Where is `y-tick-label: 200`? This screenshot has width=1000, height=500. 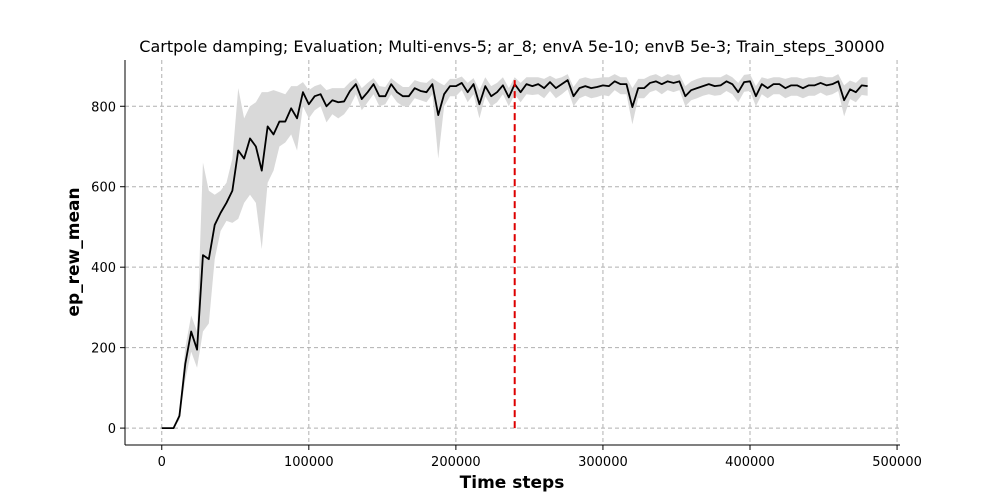 y-tick-label: 200 is located at coordinates (103, 349).